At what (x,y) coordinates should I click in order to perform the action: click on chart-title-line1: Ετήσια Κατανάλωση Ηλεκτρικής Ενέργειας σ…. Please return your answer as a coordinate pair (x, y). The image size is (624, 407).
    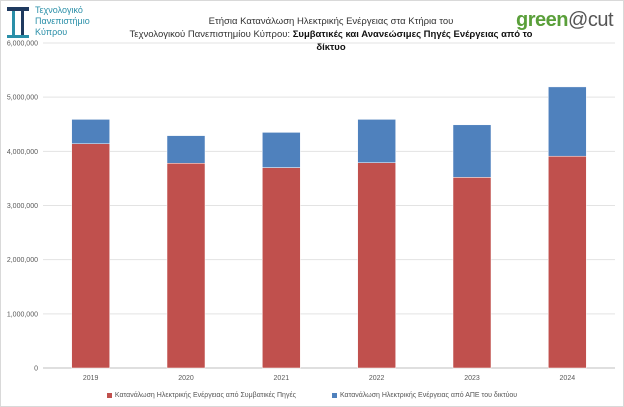
    Looking at the image, I should click on (331, 21).